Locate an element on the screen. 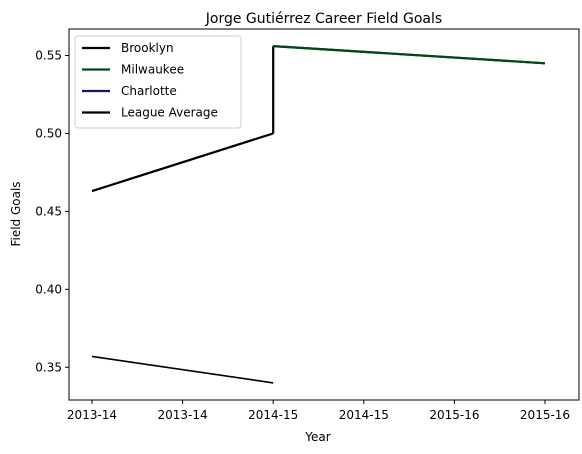 Image resolution: width=582 pixels, height=454 pixels. y-tick-label: 0.35 is located at coordinates (48, 367).